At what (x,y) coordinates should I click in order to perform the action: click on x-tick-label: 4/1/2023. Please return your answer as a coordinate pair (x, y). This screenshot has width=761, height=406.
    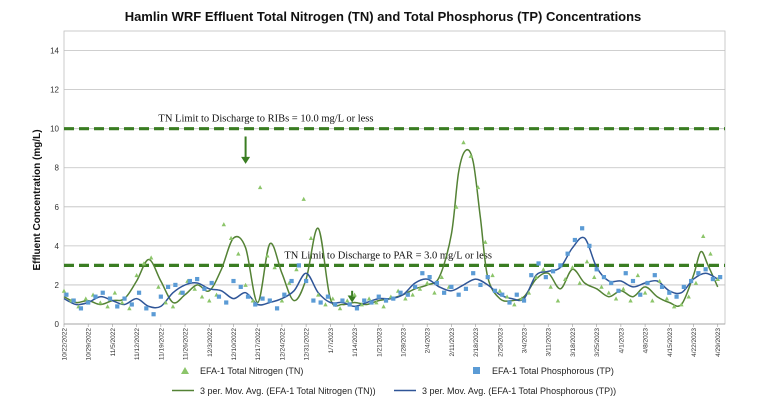
    Looking at the image, I should click on (621, 341).